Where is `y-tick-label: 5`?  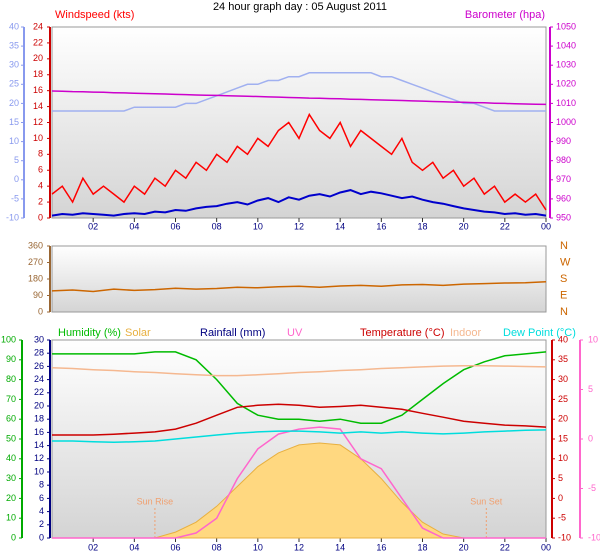 y-tick-label: 5 is located at coordinates (590, 389).